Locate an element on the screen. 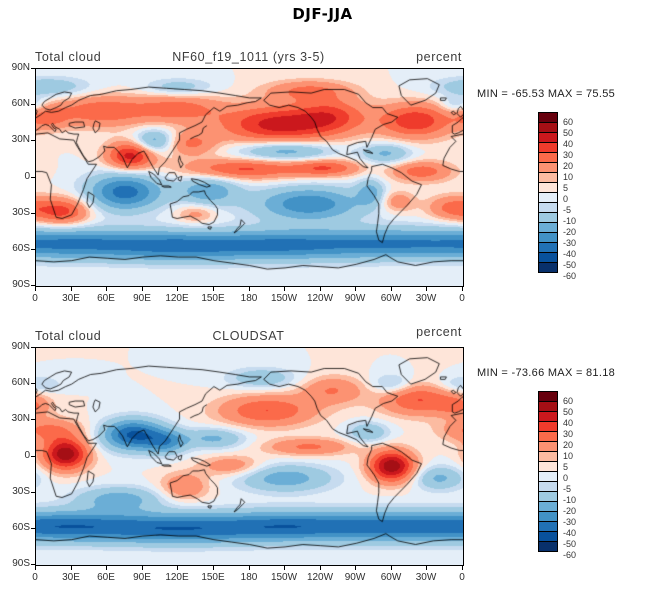  colorbar-label: 10 is located at coordinates (568, 456).